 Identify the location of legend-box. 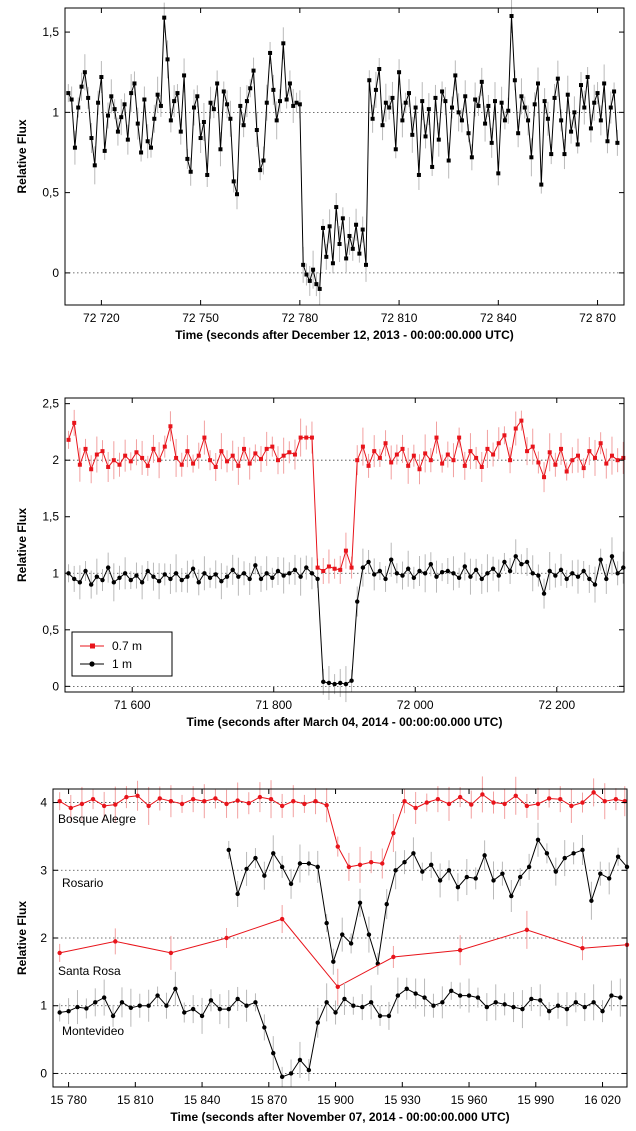
(122, 654).